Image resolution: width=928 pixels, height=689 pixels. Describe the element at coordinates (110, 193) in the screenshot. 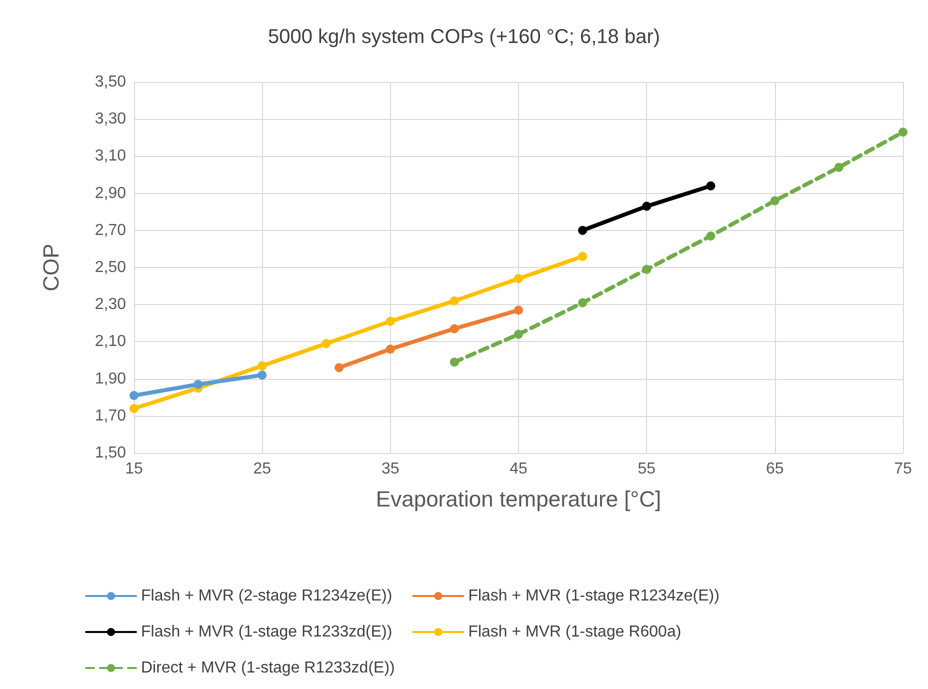

I see `y-tick-label: 2,90` at that location.